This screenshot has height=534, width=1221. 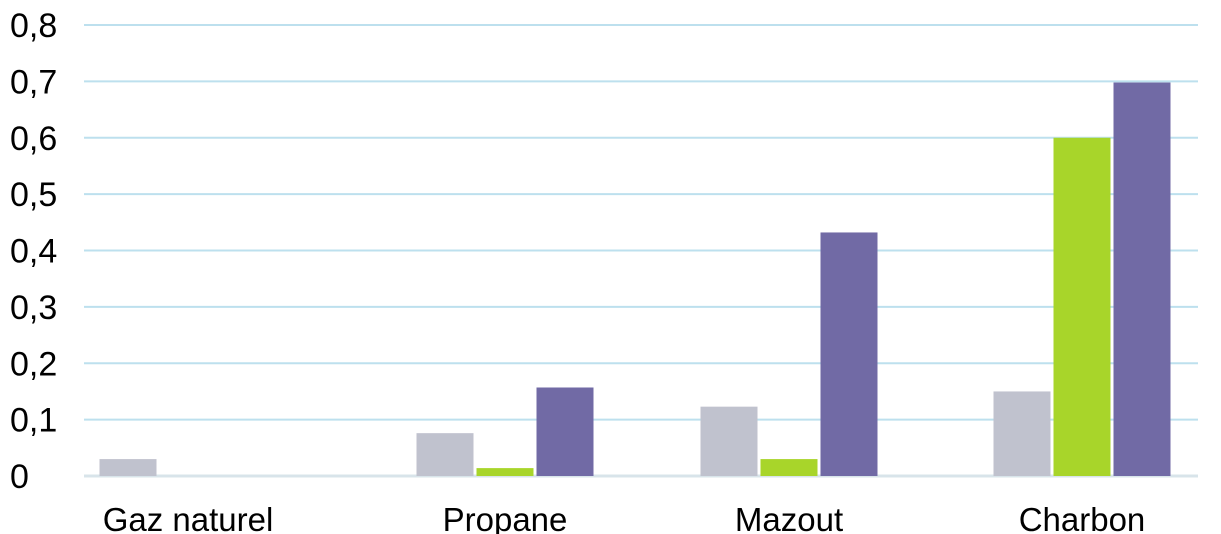 What do you see at coordinates (1082, 517) in the screenshot?
I see `x-category-label: Charbon` at bounding box center [1082, 517].